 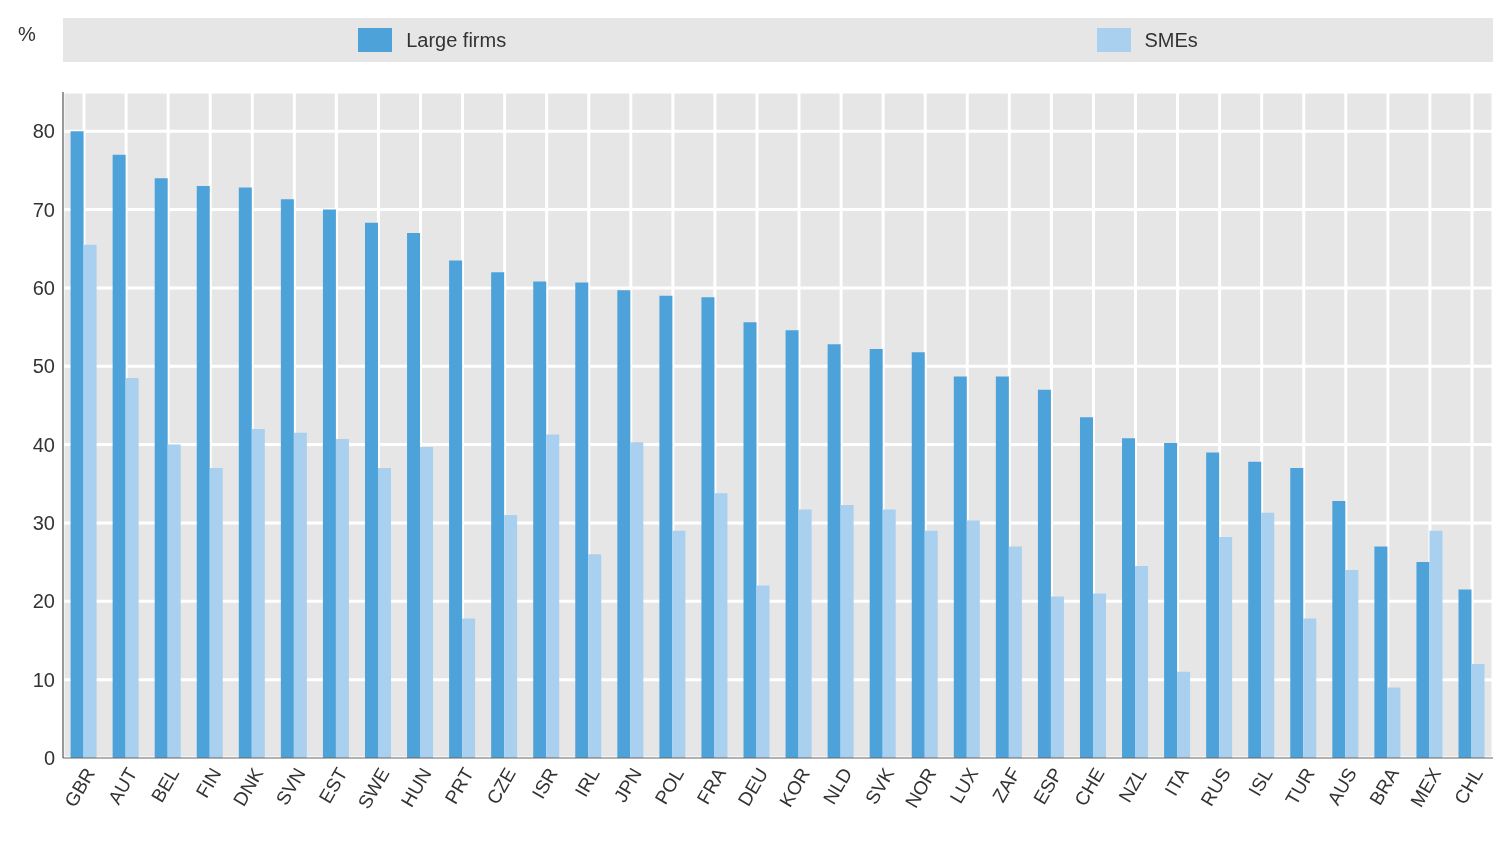 What do you see at coordinates (43, 444) in the screenshot?
I see `y-tick-label: 40` at bounding box center [43, 444].